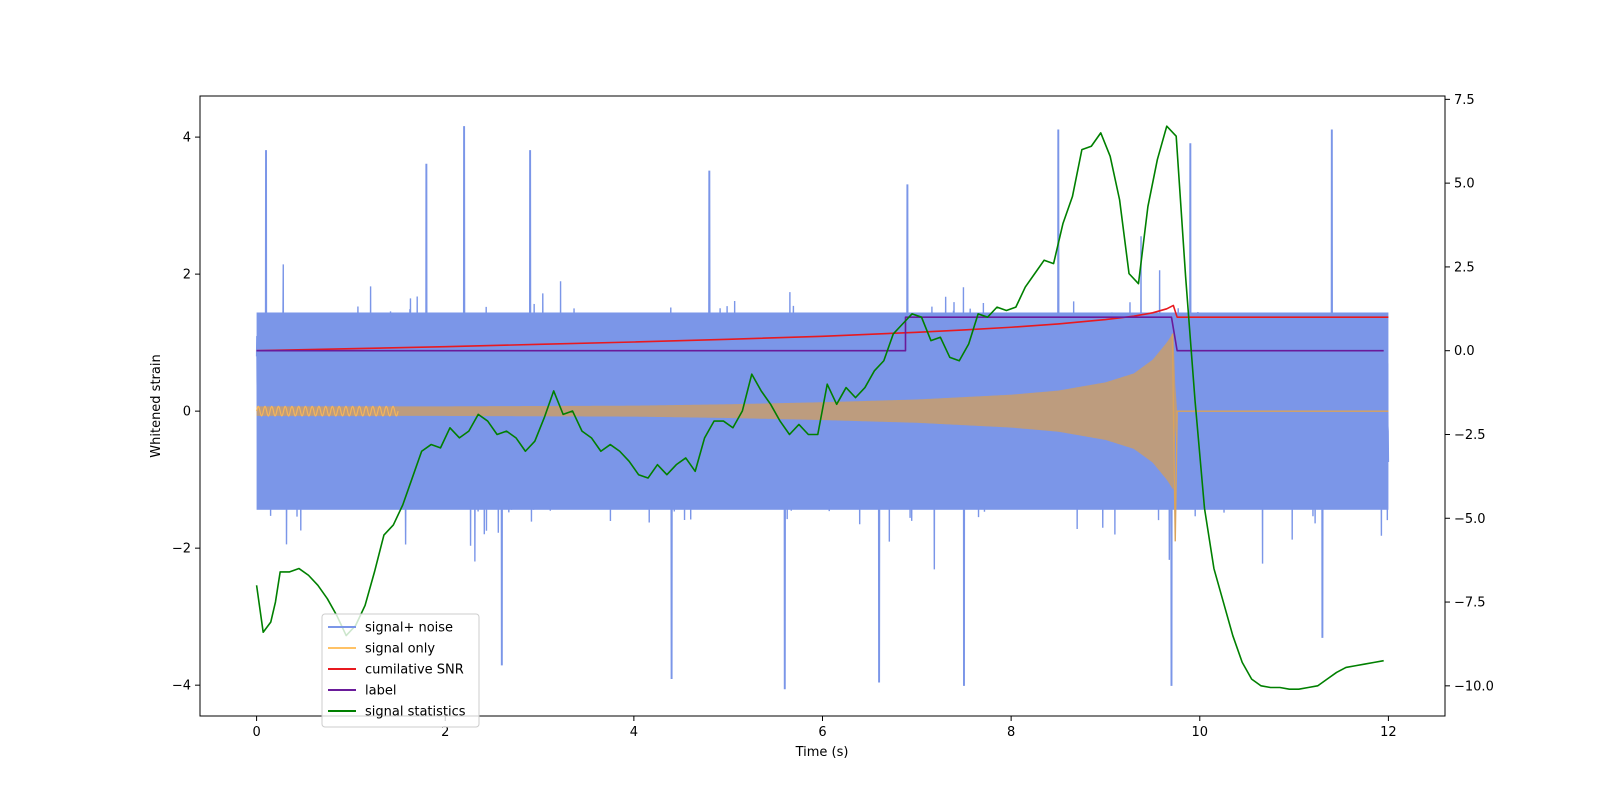 The width and height of the screenshot is (1600, 800). Describe the element at coordinates (1474, 686) in the screenshot. I see `y-right-tick-label: −10.0` at that location.